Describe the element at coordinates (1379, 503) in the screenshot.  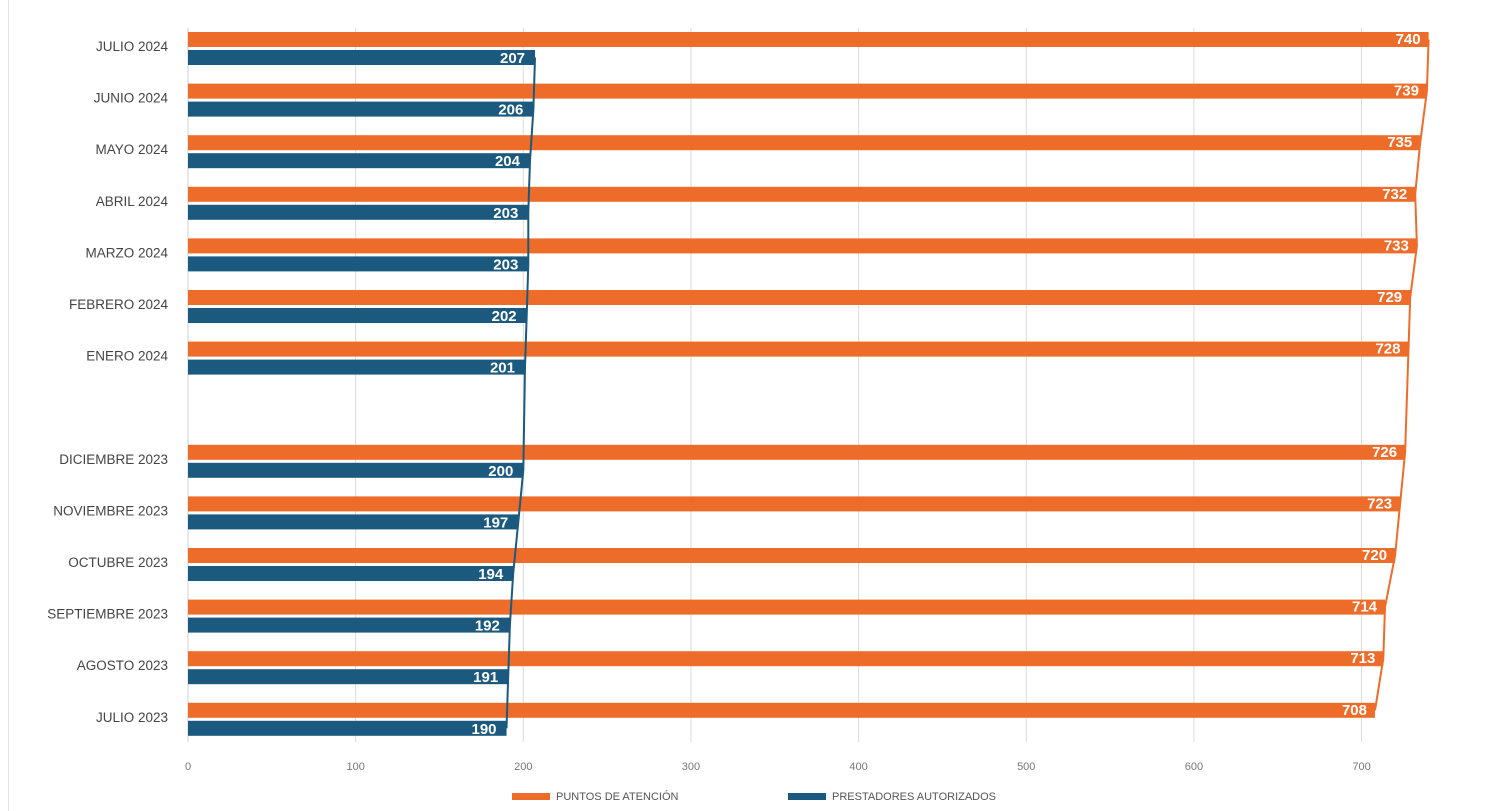
I see `data-label-puntos: 723` at that location.